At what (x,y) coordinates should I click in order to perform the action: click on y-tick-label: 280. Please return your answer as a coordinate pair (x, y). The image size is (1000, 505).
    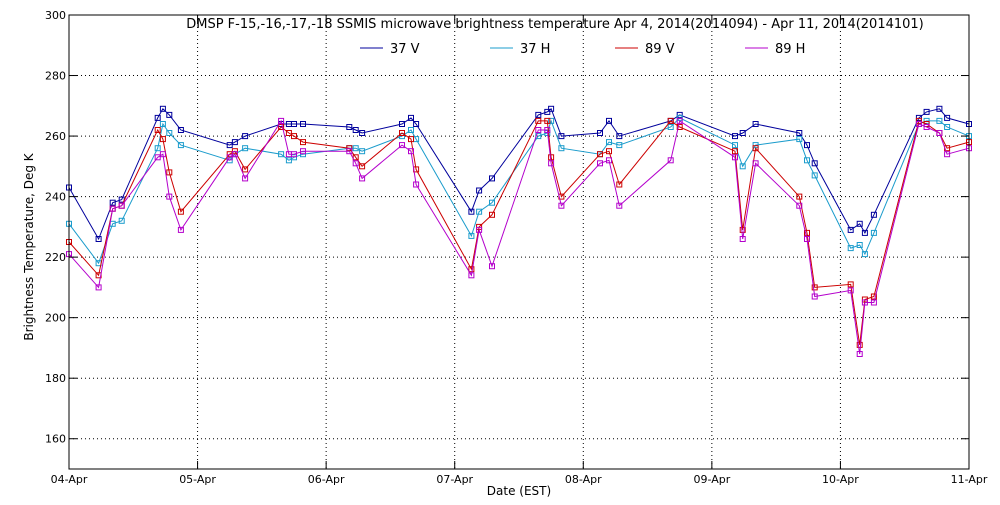
    Looking at the image, I should click on (55, 76).